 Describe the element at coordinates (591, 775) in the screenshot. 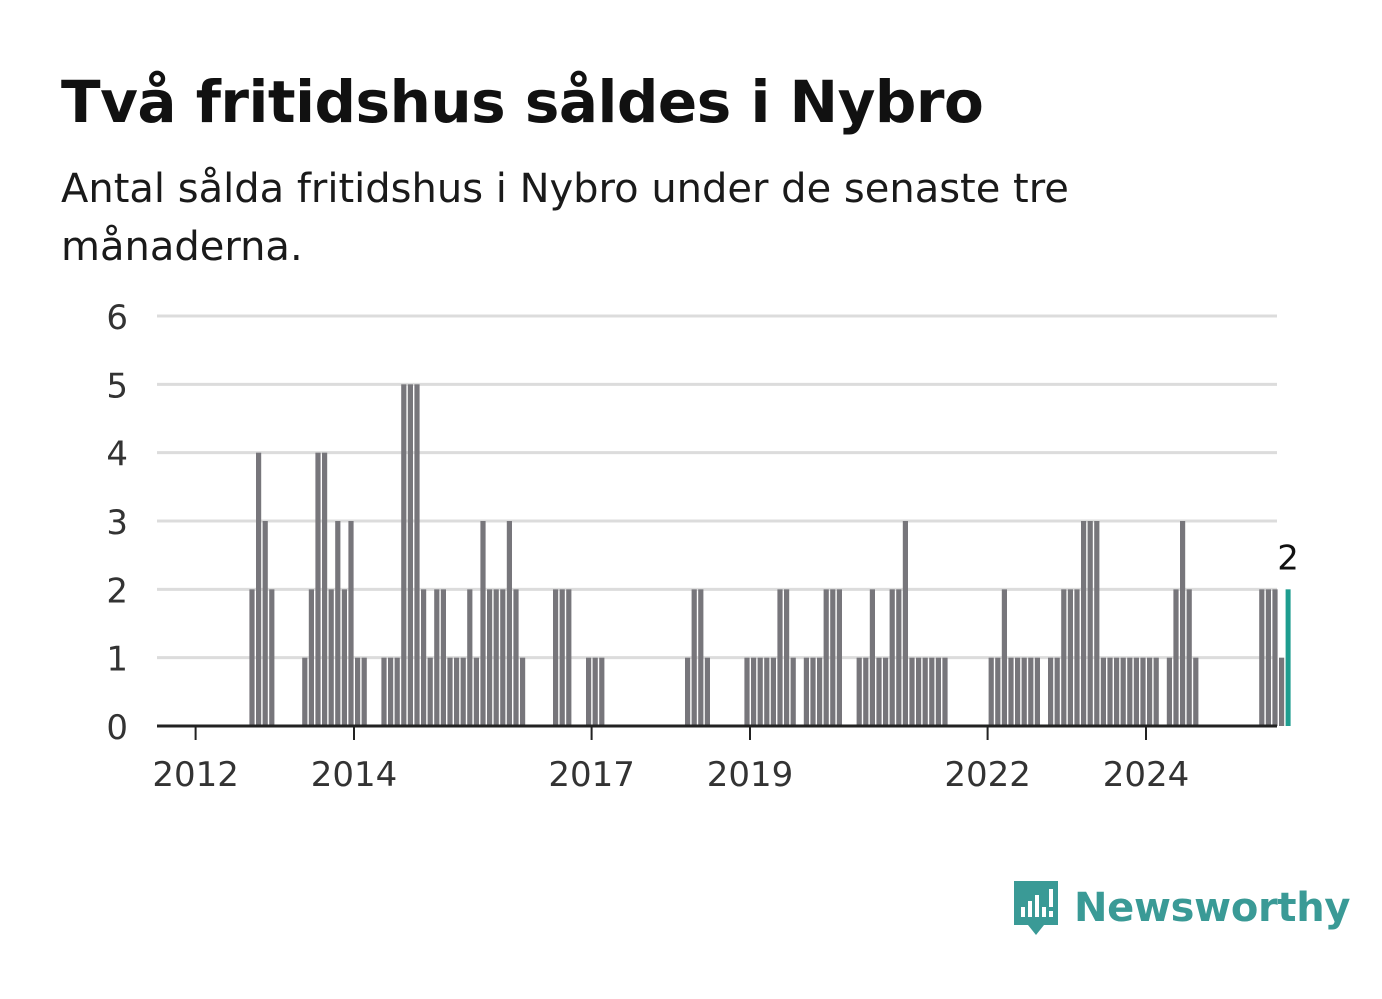

I see `x-tick-label: 2017` at that location.